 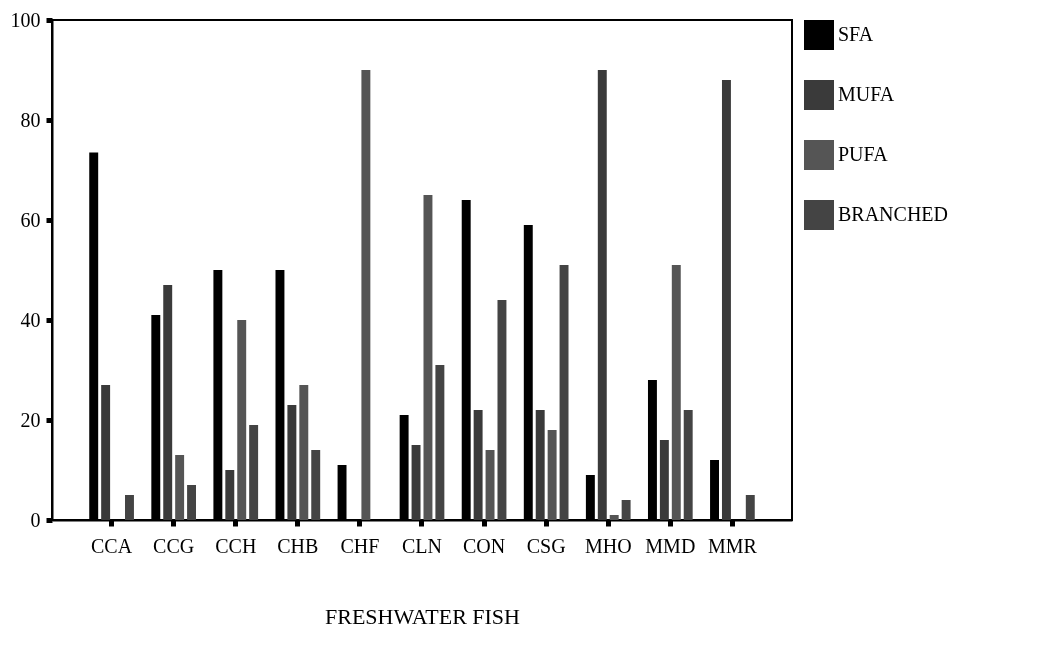 I want to click on legend-label: PUFA, so click(x=863, y=154).